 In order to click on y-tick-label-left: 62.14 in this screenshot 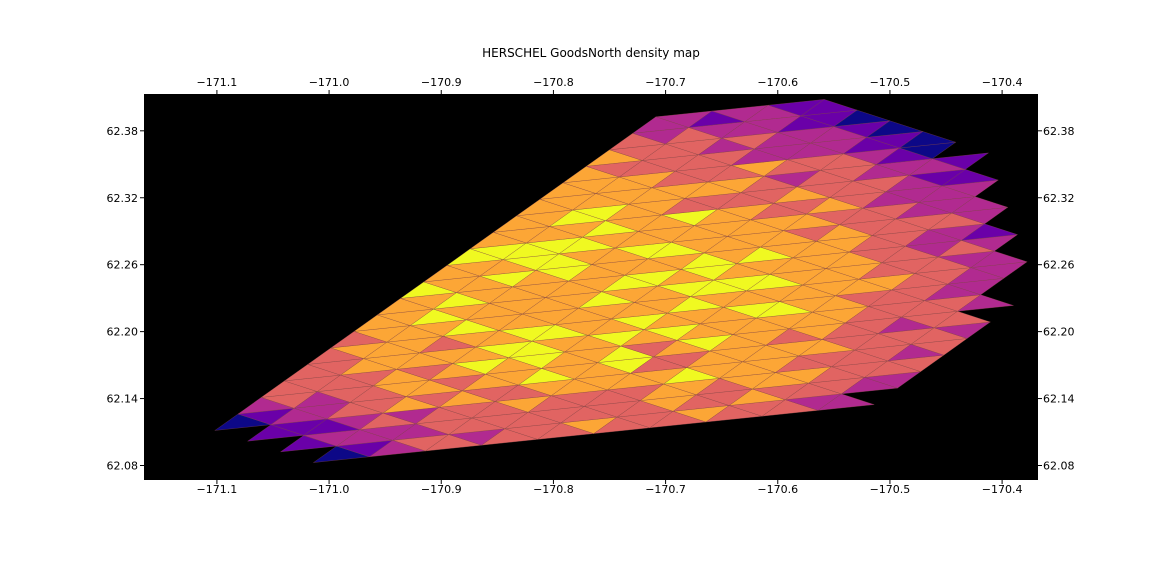, I will do `click(123, 399)`.